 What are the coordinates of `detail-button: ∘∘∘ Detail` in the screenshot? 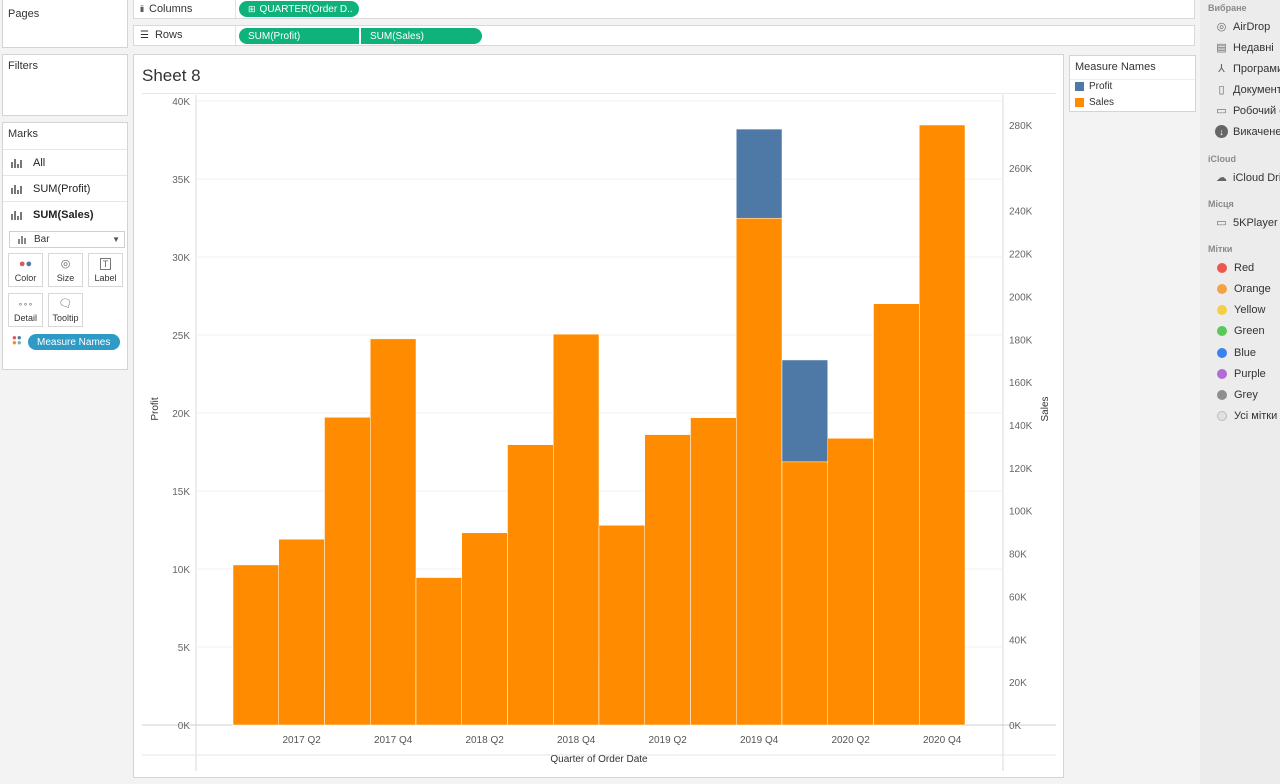 It's located at (25, 310).